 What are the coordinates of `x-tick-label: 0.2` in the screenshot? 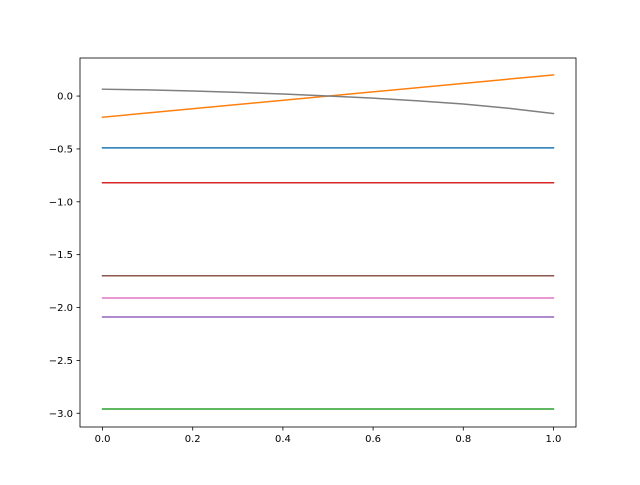 It's located at (193, 439).